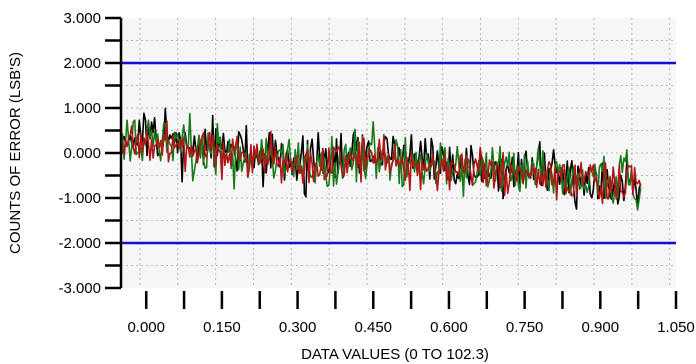 The height and width of the screenshot is (364, 696). What do you see at coordinates (79, 288) in the screenshot?
I see `y-tick-label: -3.000` at bounding box center [79, 288].